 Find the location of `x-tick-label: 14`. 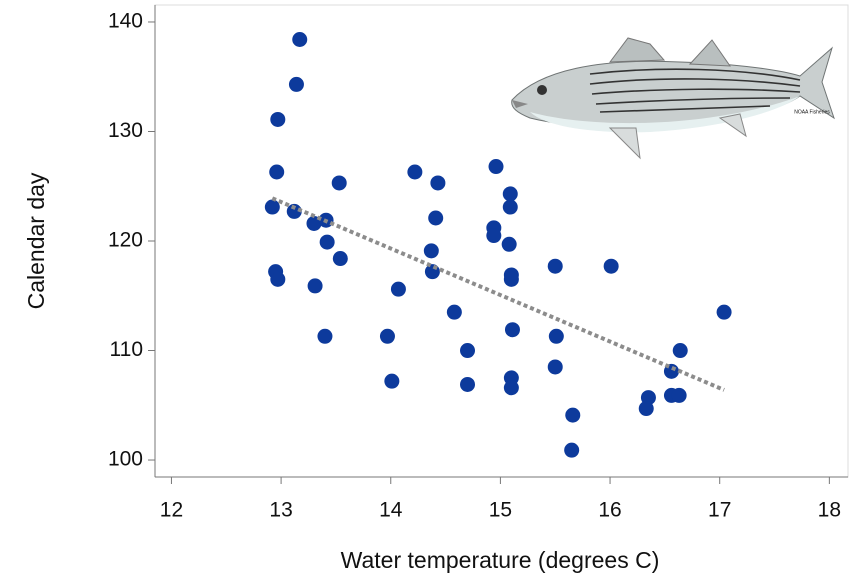

x-tick-label: 14 is located at coordinates (391, 510).